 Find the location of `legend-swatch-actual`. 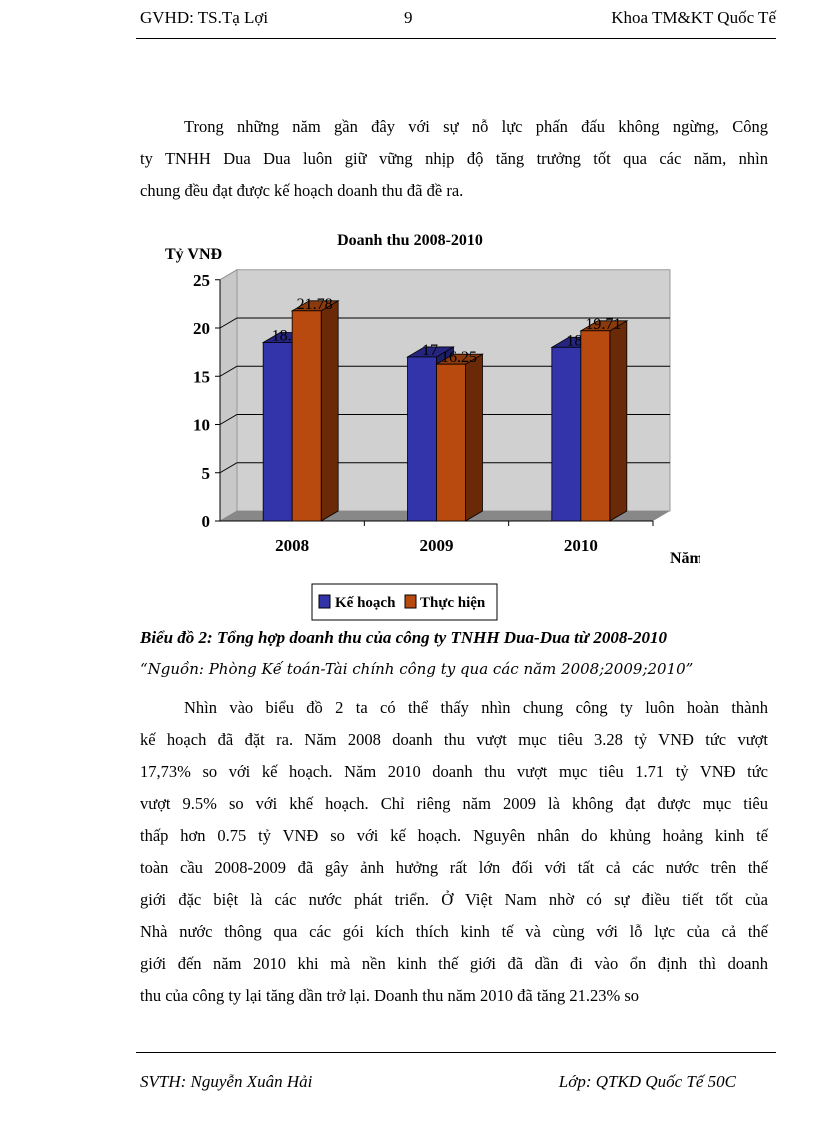

legend-swatch-actual is located at coordinates (410, 601).